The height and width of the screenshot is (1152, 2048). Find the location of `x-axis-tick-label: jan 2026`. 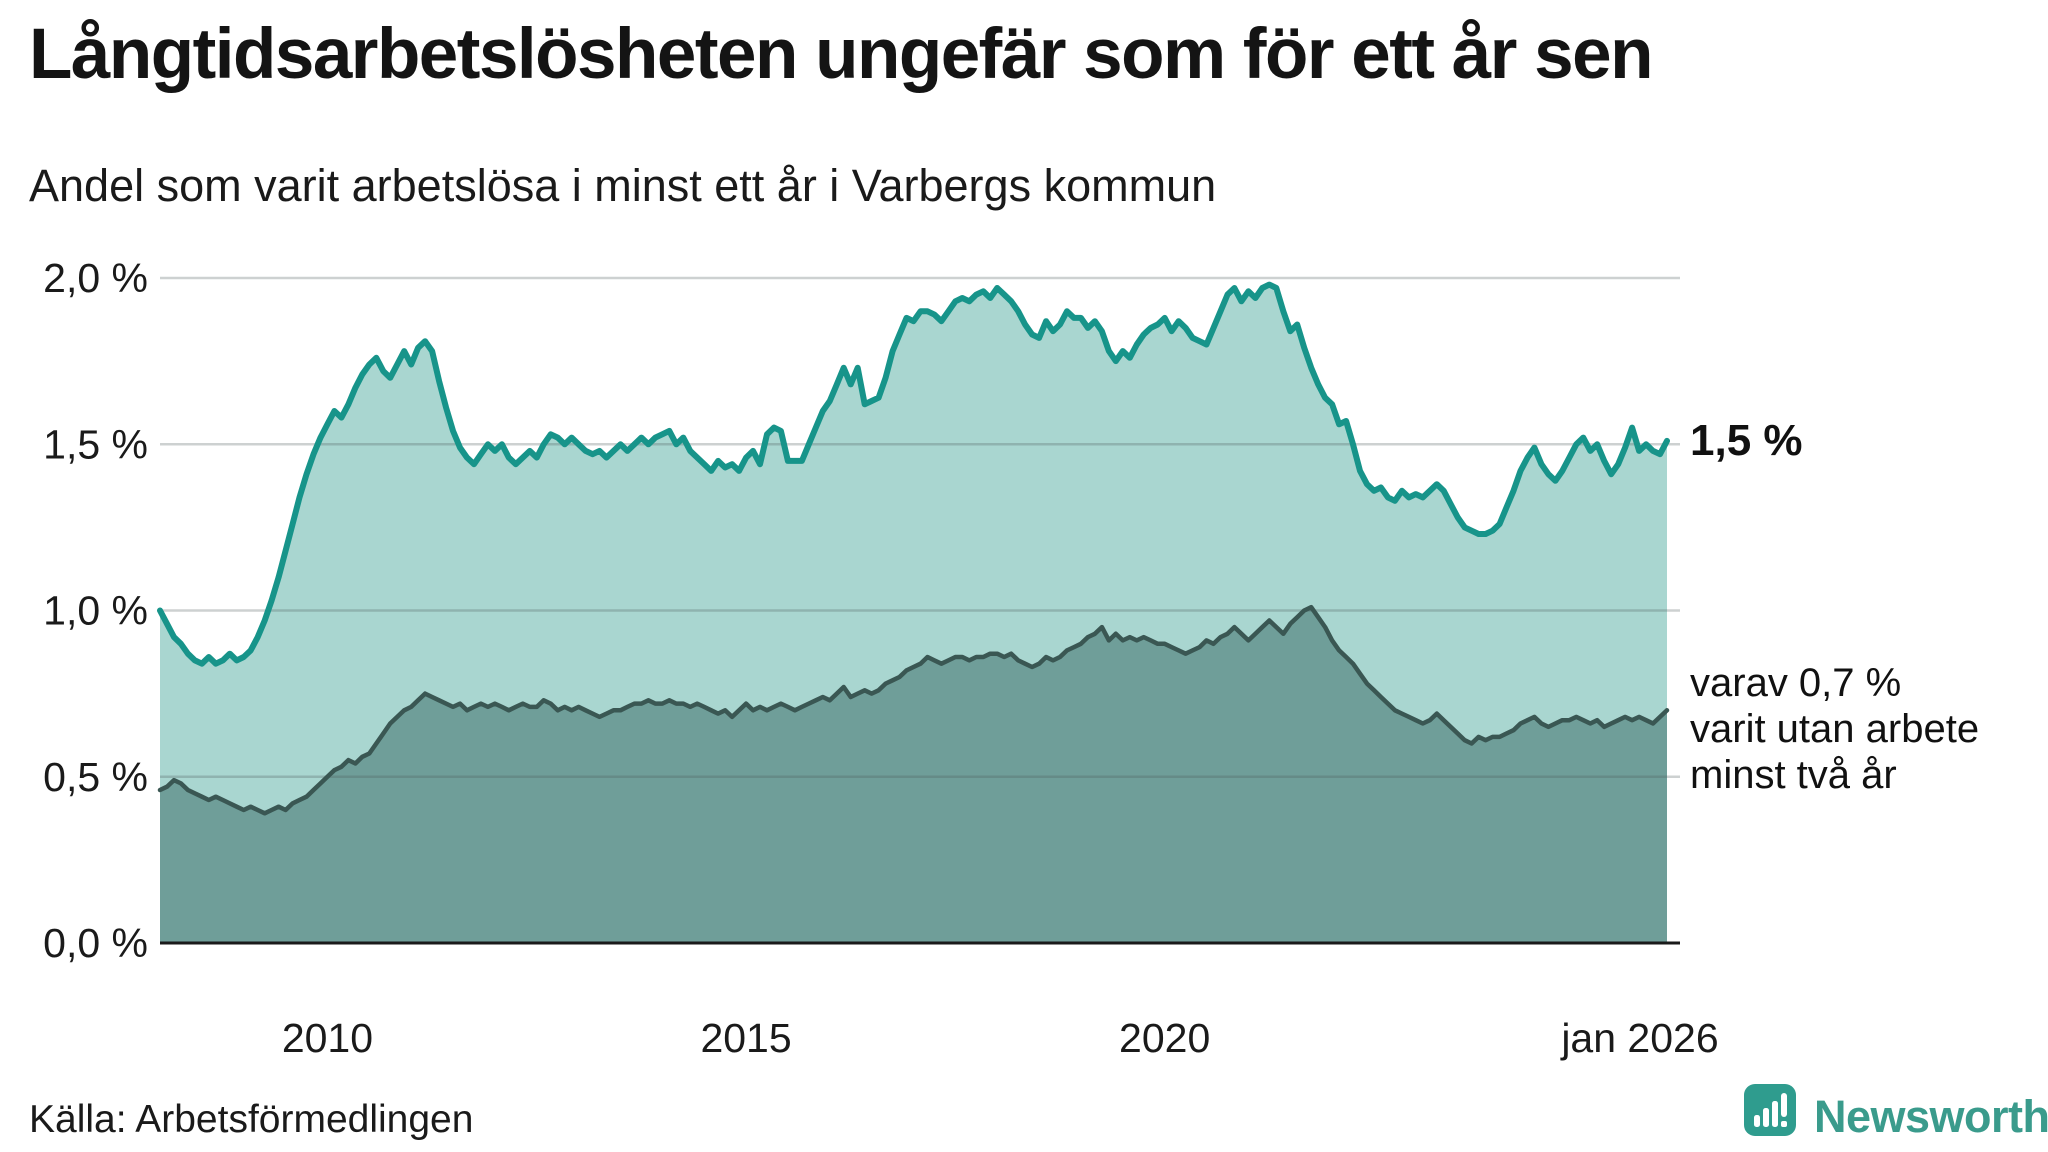

x-axis-tick-label: jan 2026 is located at coordinates (1639, 1038).